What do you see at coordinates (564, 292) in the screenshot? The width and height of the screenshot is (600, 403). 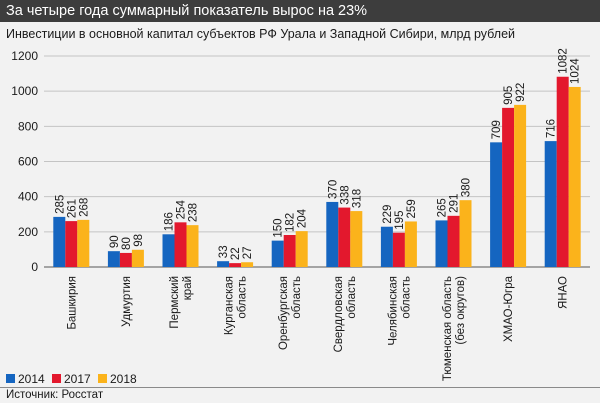 I see `category-label: ЯНАО` at bounding box center [564, 292].